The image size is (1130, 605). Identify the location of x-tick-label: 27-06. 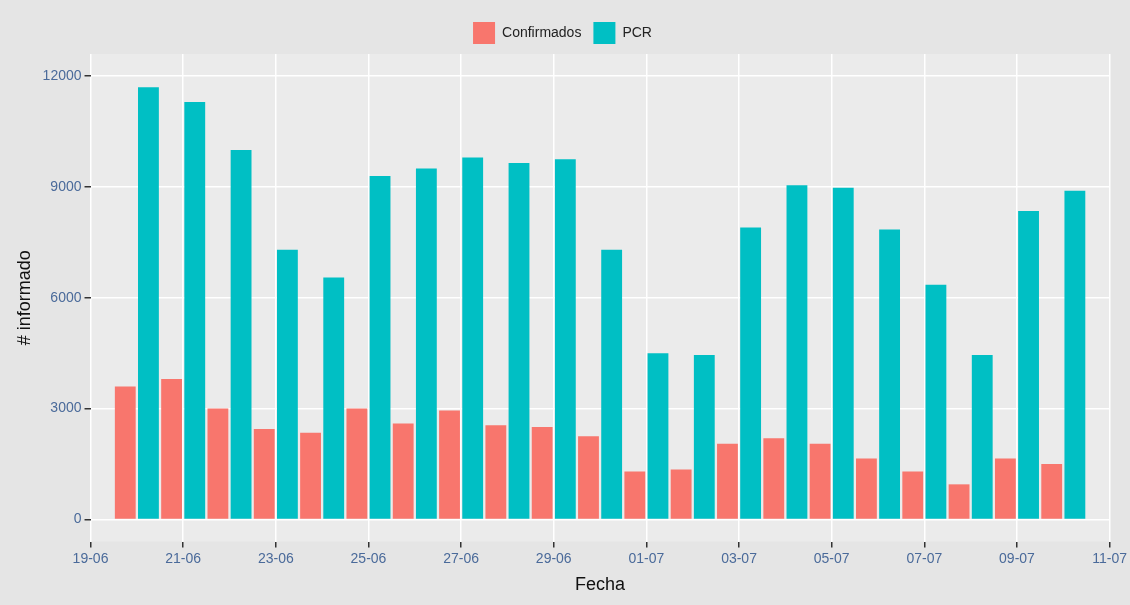
(461, 557).